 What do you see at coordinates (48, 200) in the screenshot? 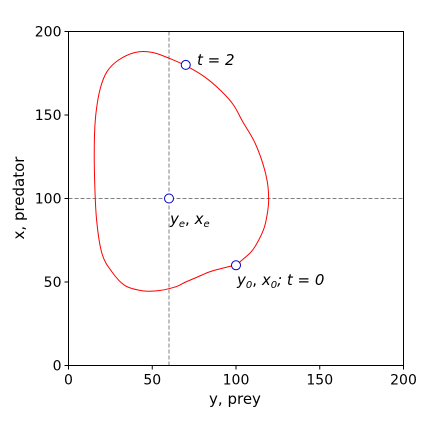
I see `y-tick-label: 100` at bounding box center [48, 200].